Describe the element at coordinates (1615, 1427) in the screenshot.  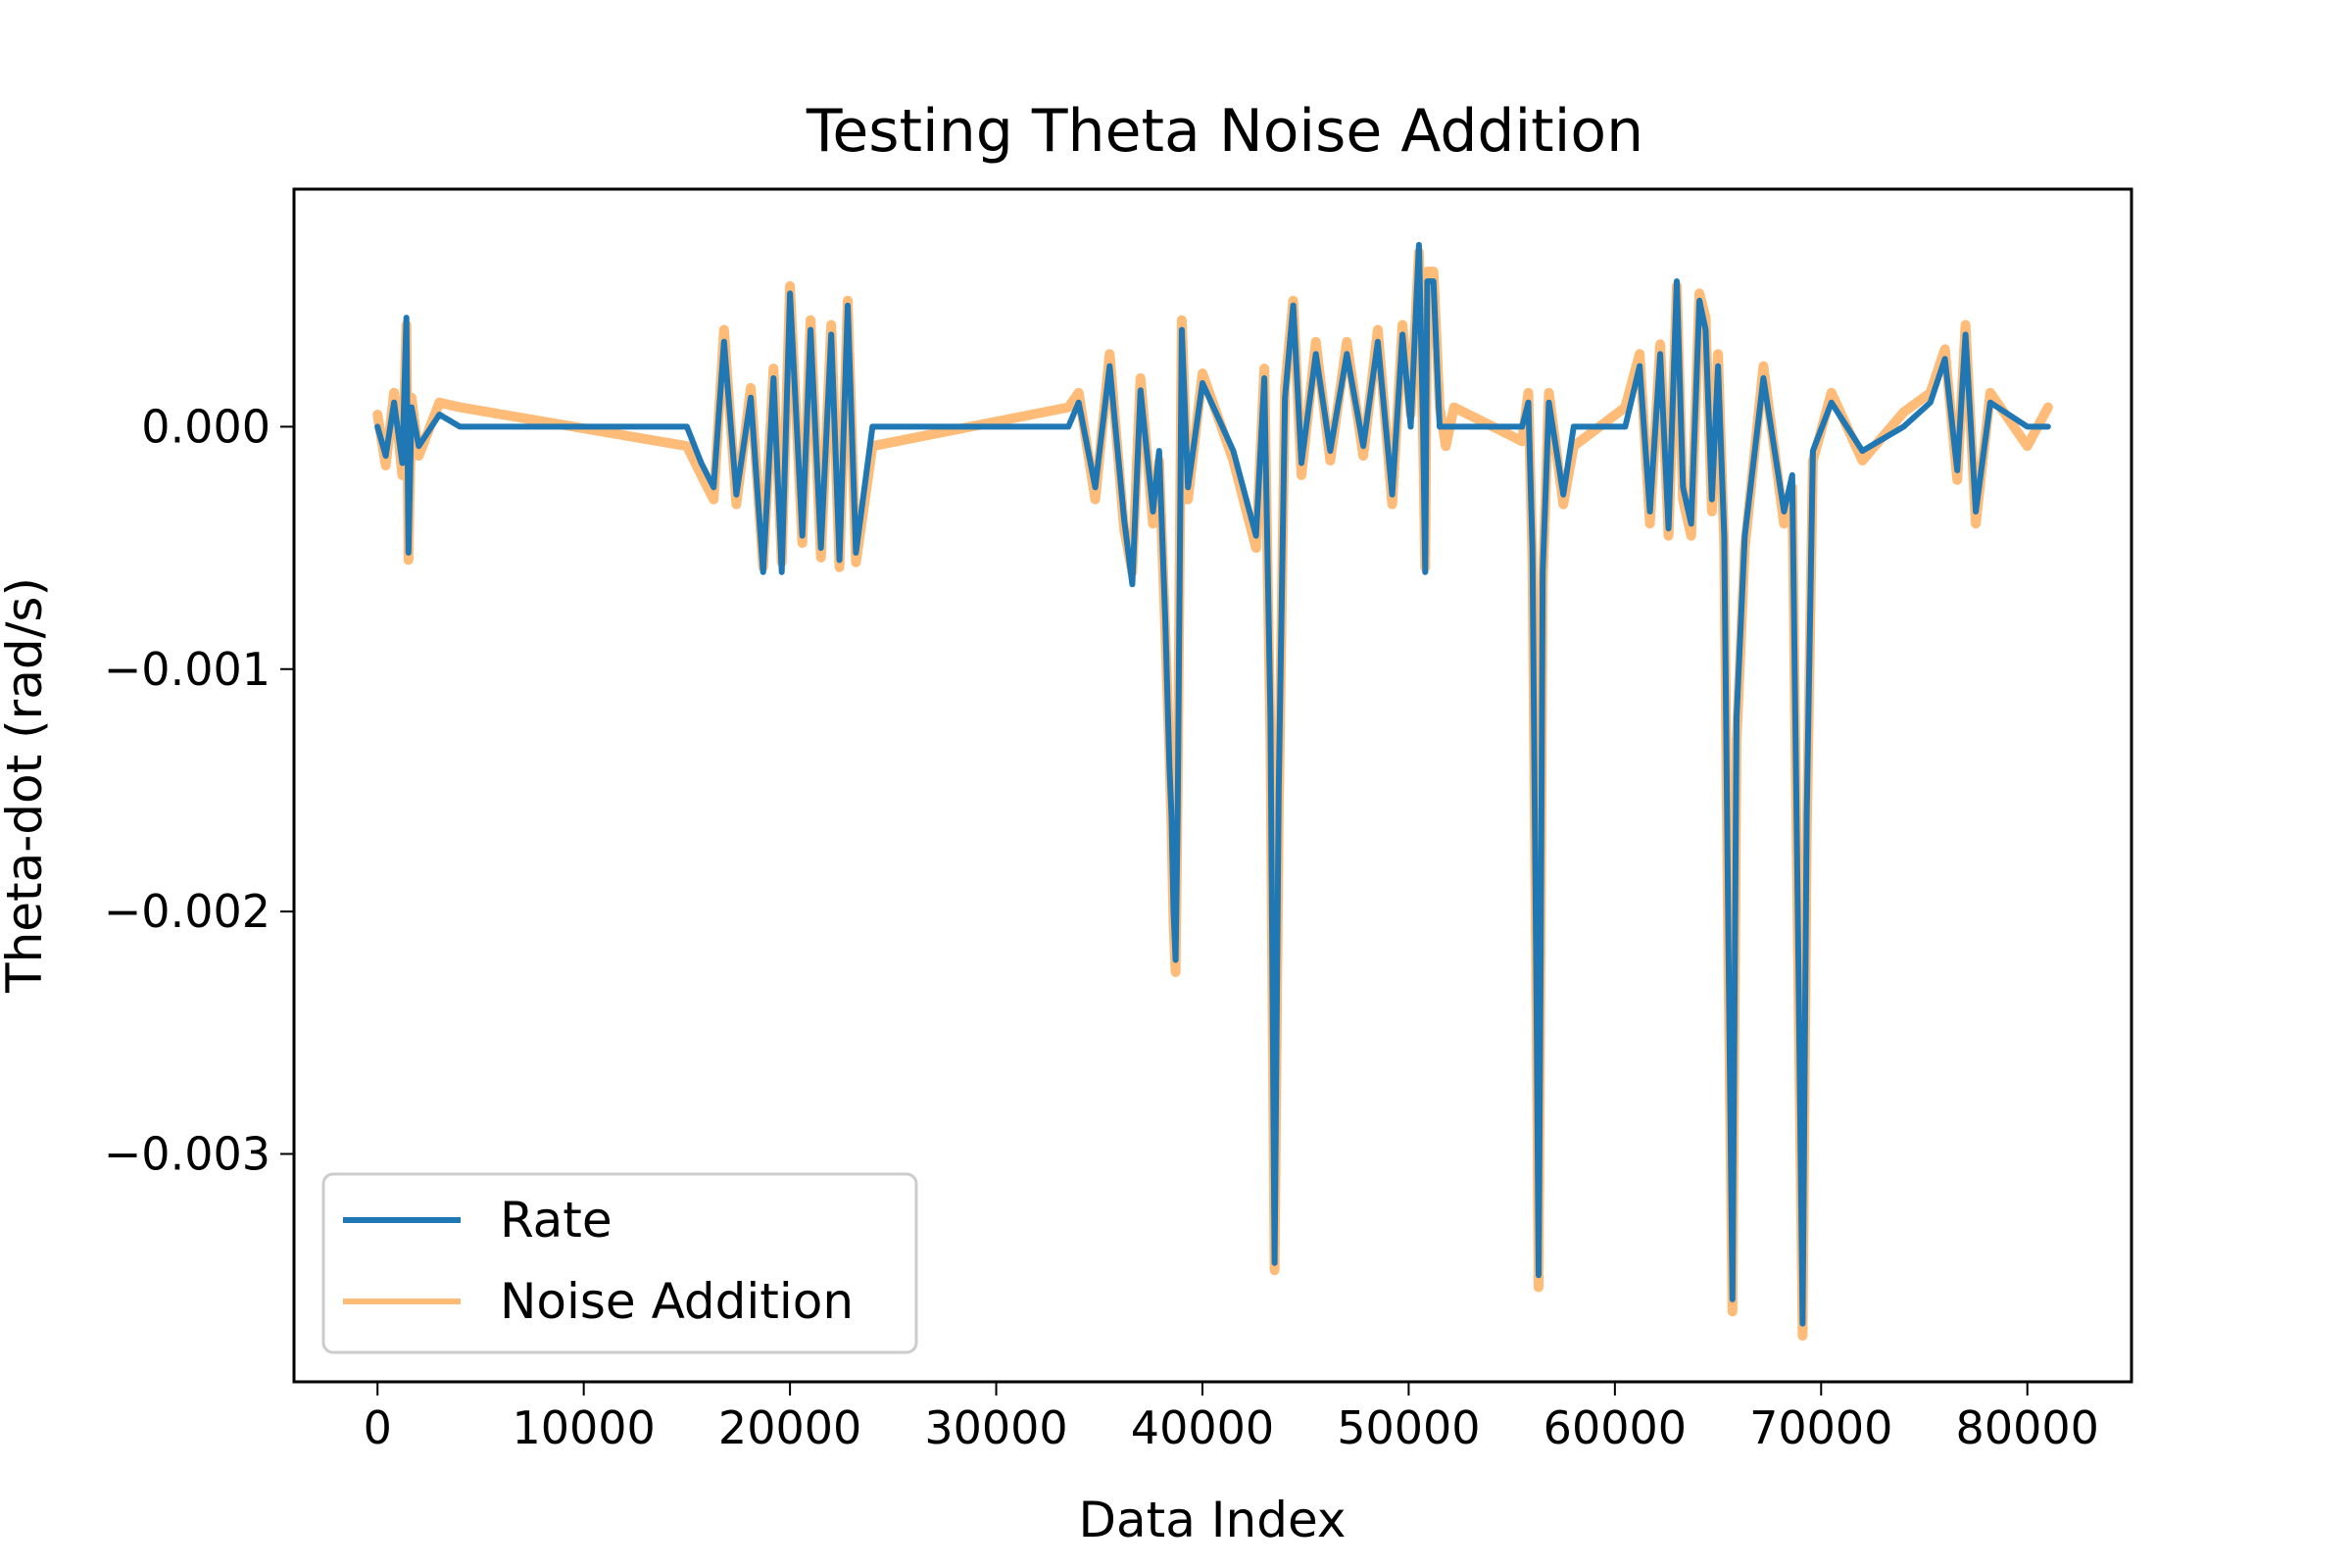
I see `x-tick-label: 60000` at that location.